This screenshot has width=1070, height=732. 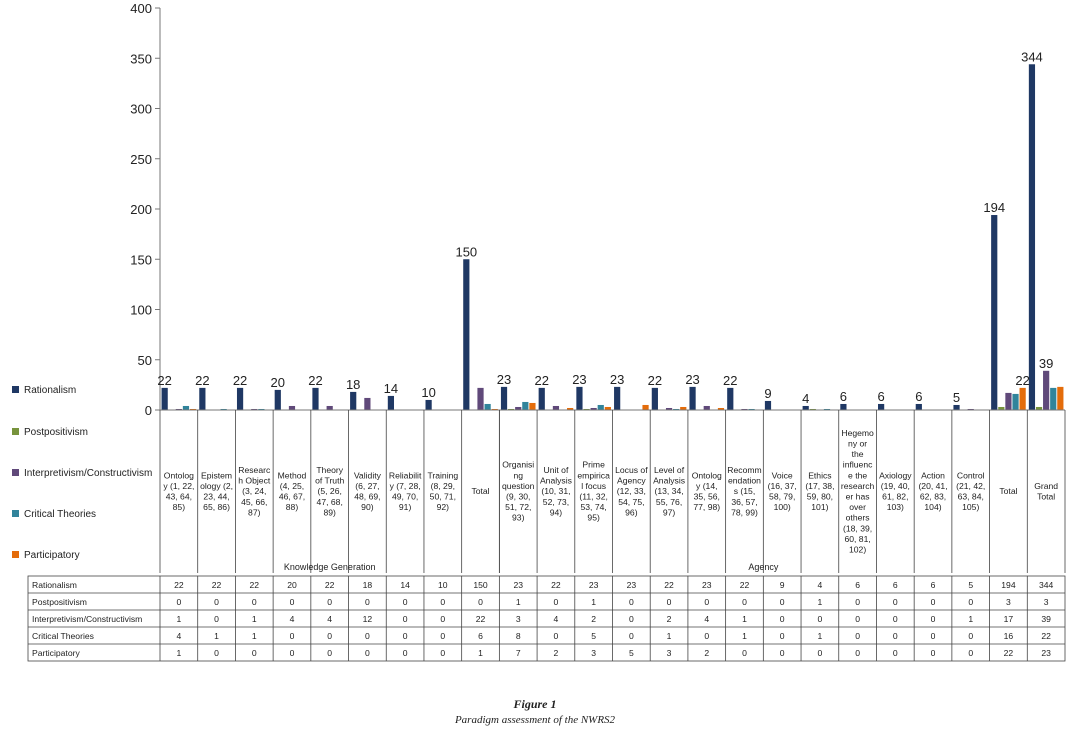 I want to click on category-label: (18, 39,, so click(x=857, y=528).